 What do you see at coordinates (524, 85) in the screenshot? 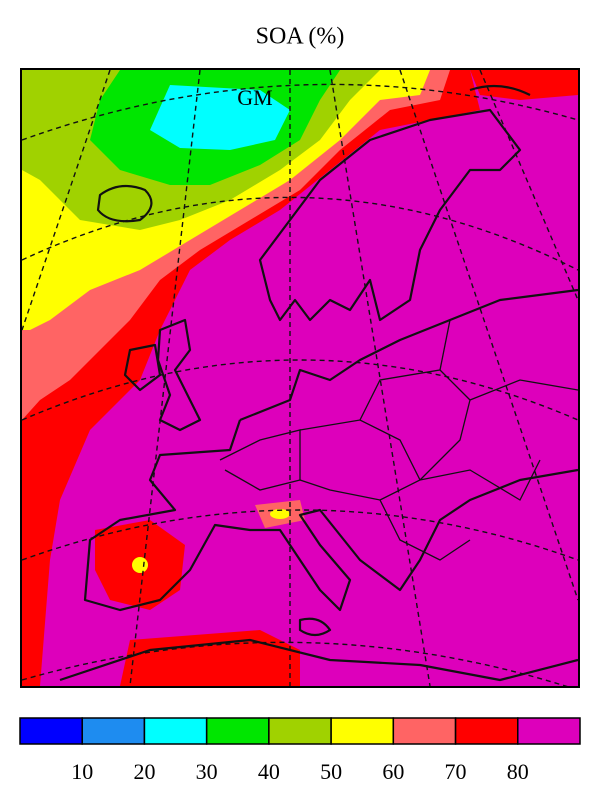
I see `field-ne` at bounding box center [524, 85].